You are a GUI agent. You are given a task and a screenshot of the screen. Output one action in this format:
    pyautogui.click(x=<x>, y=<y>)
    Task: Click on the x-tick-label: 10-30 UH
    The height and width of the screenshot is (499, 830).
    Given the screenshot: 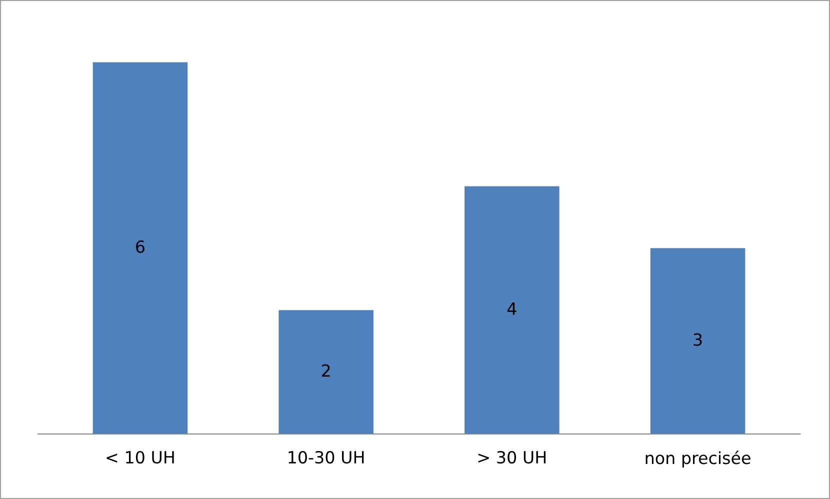 What is the action you would take?
    pyautogui.click(x=326, y=457)
    